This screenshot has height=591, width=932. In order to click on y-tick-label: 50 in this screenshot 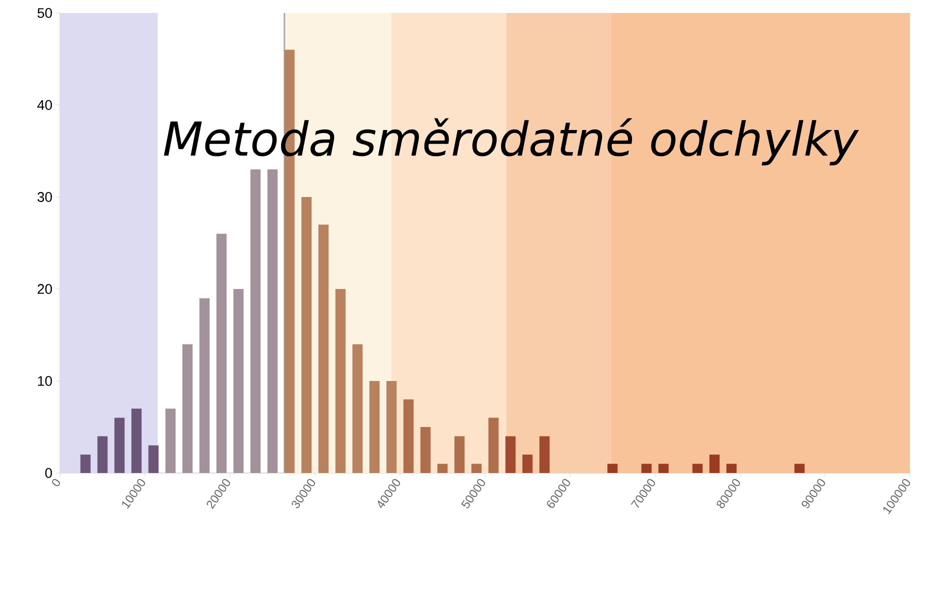, I will do `click(45, 13)`.